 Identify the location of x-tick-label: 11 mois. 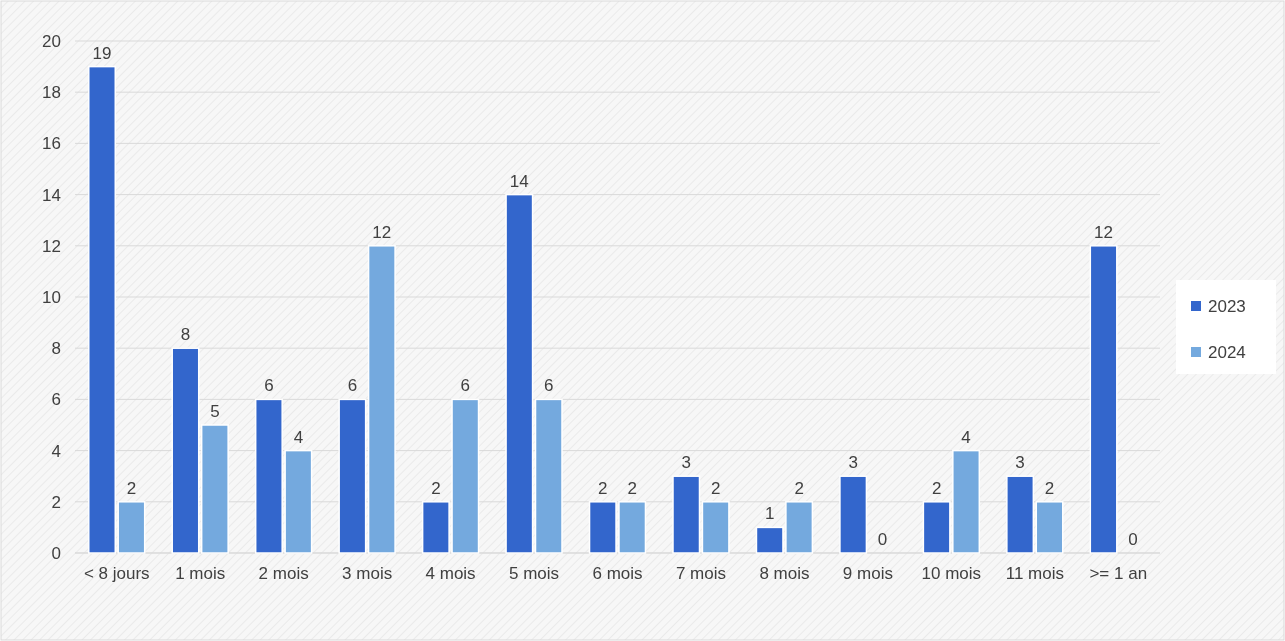
(1034, 574).